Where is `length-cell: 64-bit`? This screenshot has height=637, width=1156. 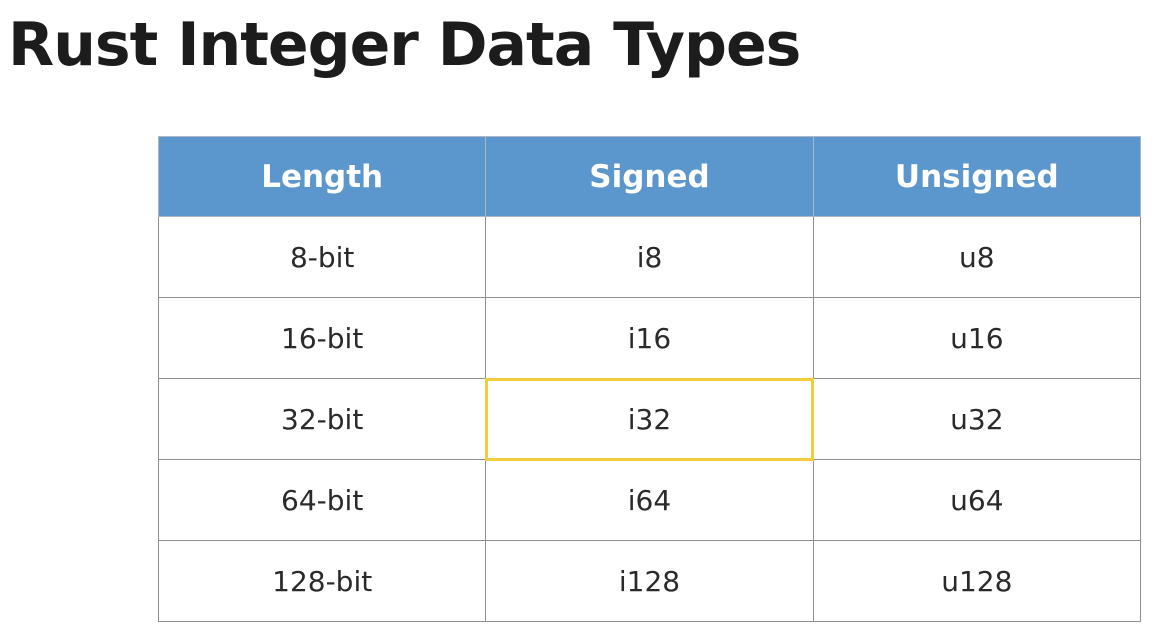
length-cell: 64-bit is located at coordinates (322, 500).